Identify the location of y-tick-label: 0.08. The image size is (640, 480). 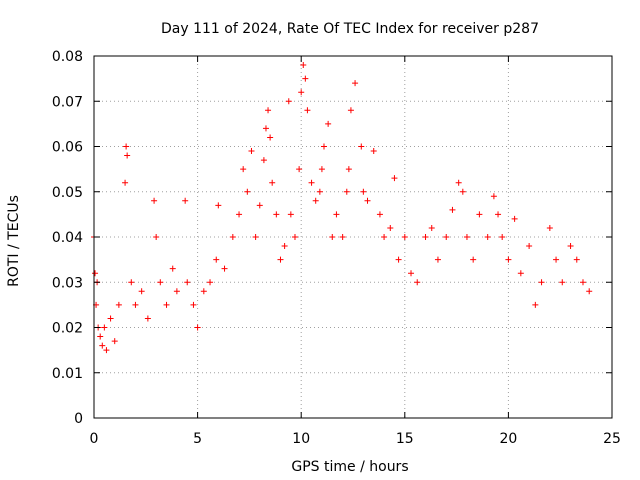
(67, 57).